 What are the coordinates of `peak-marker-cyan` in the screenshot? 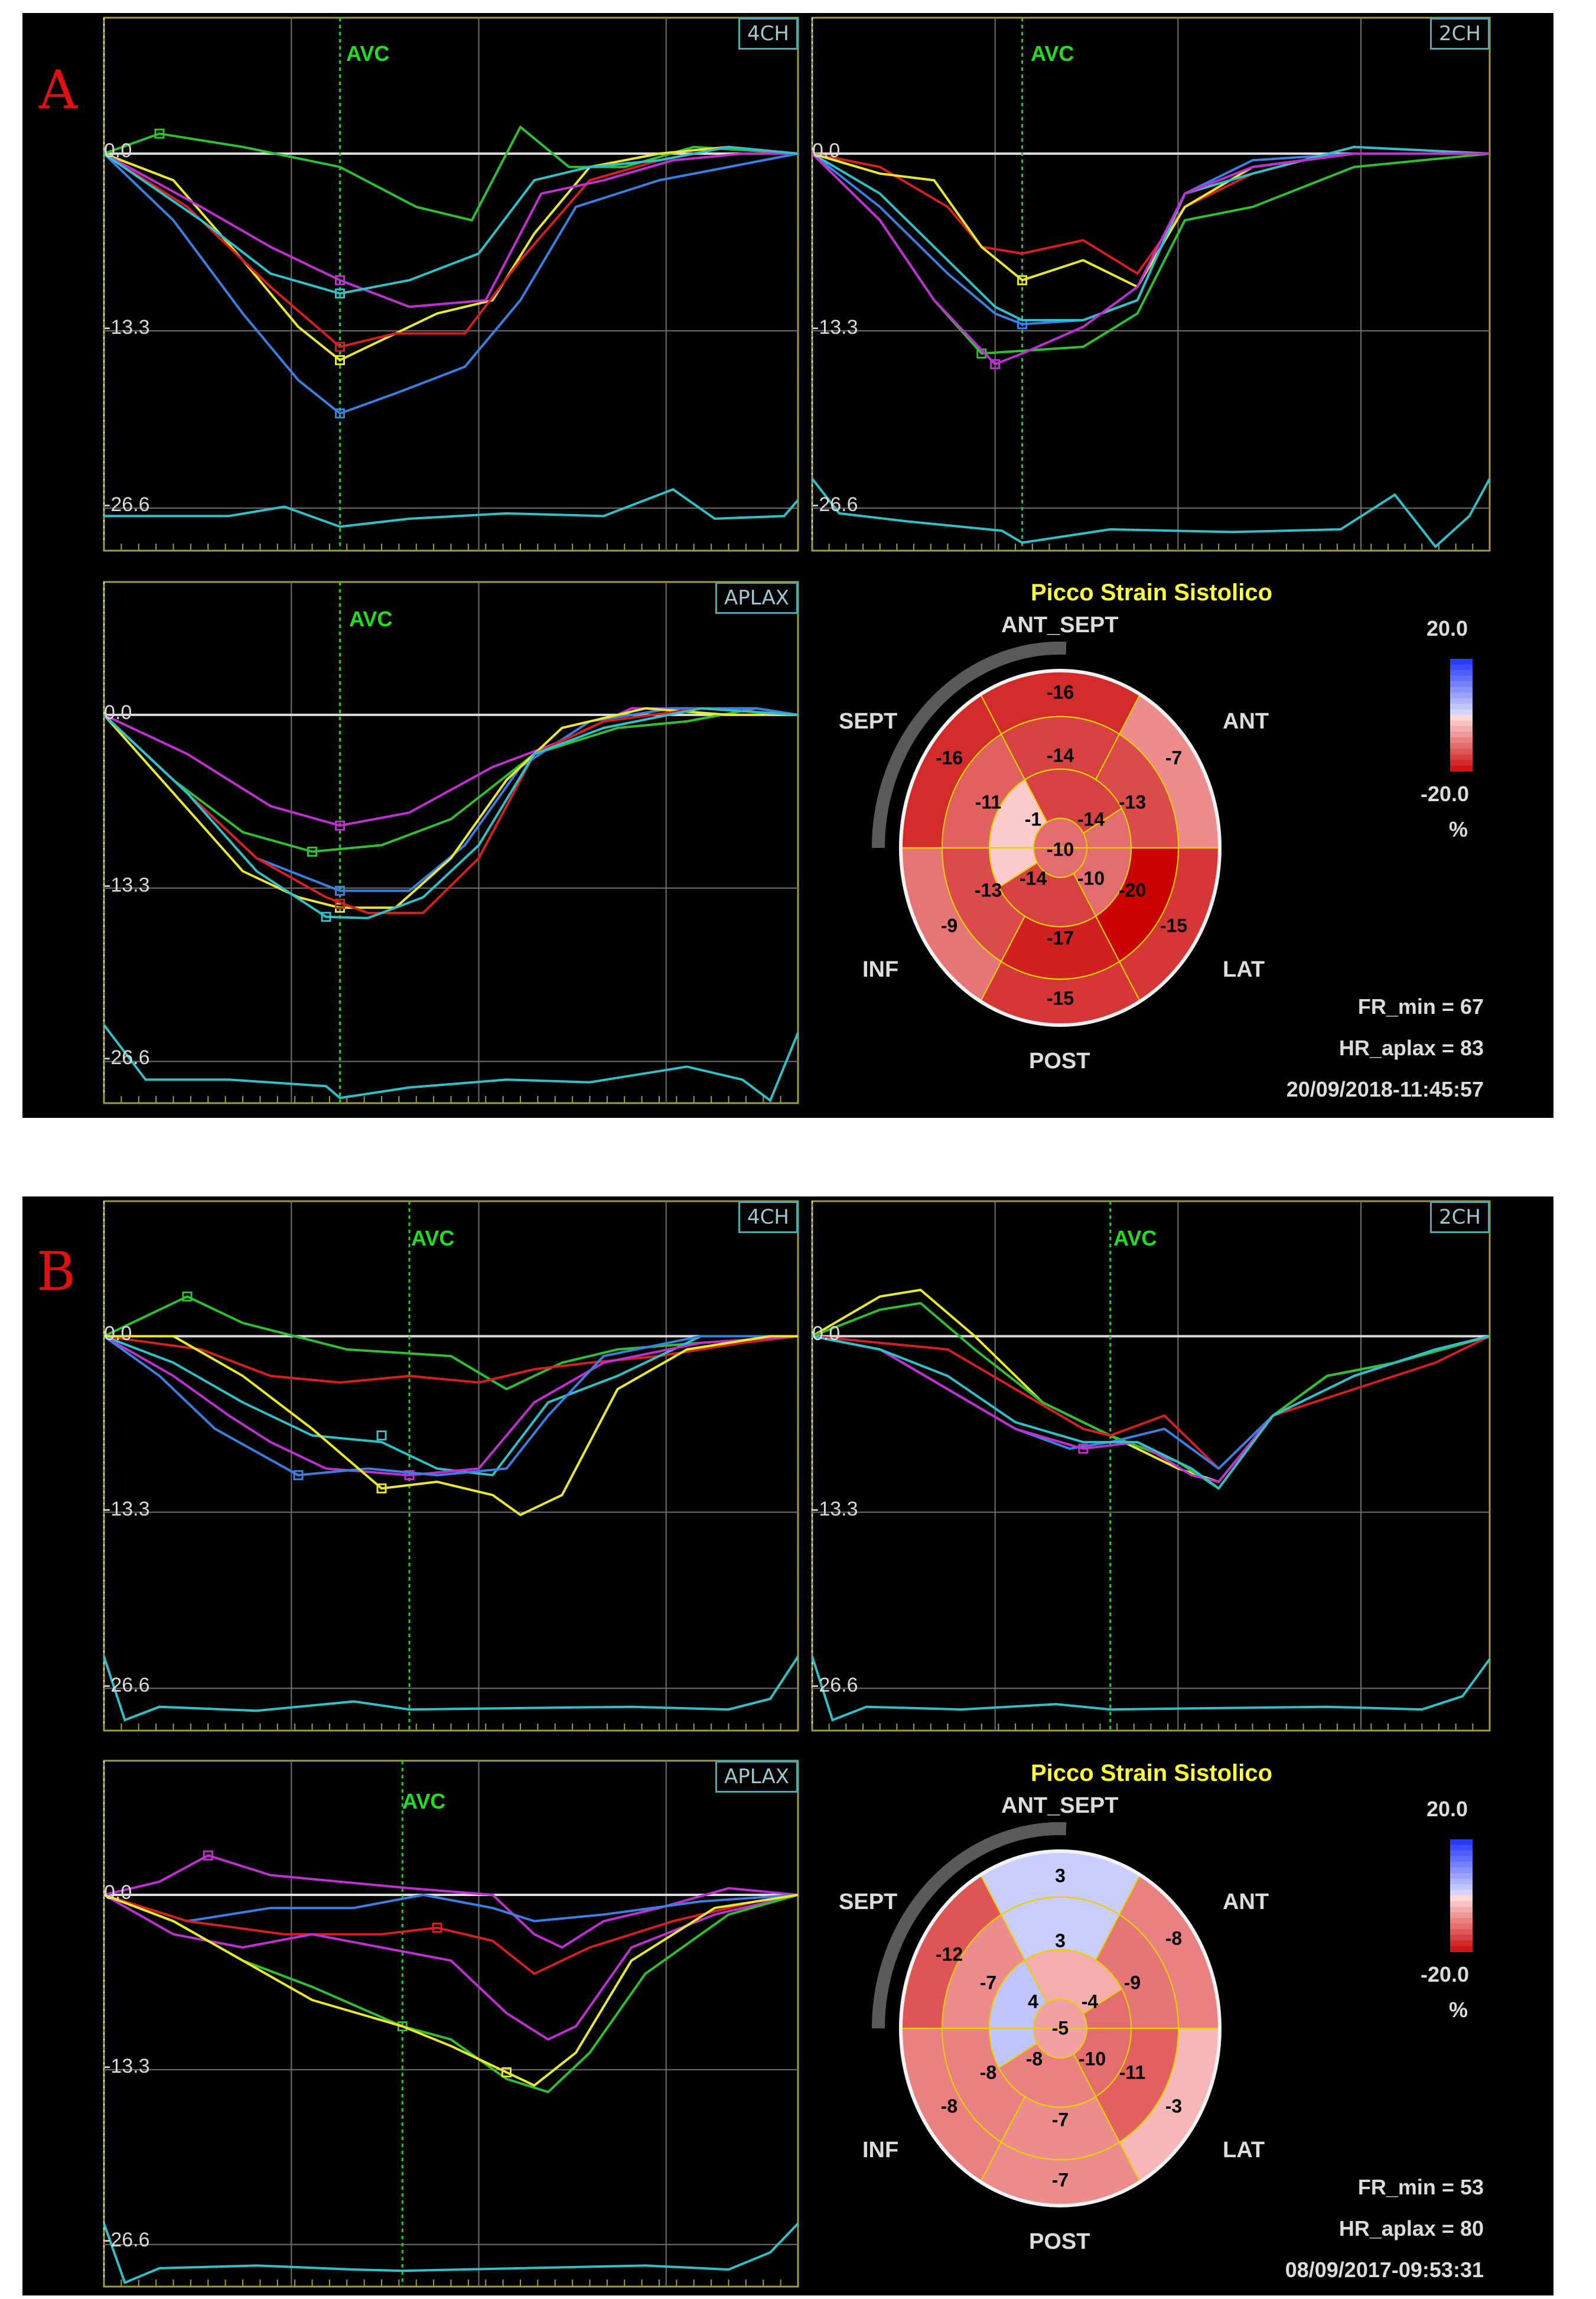 It's located at (340, 293).